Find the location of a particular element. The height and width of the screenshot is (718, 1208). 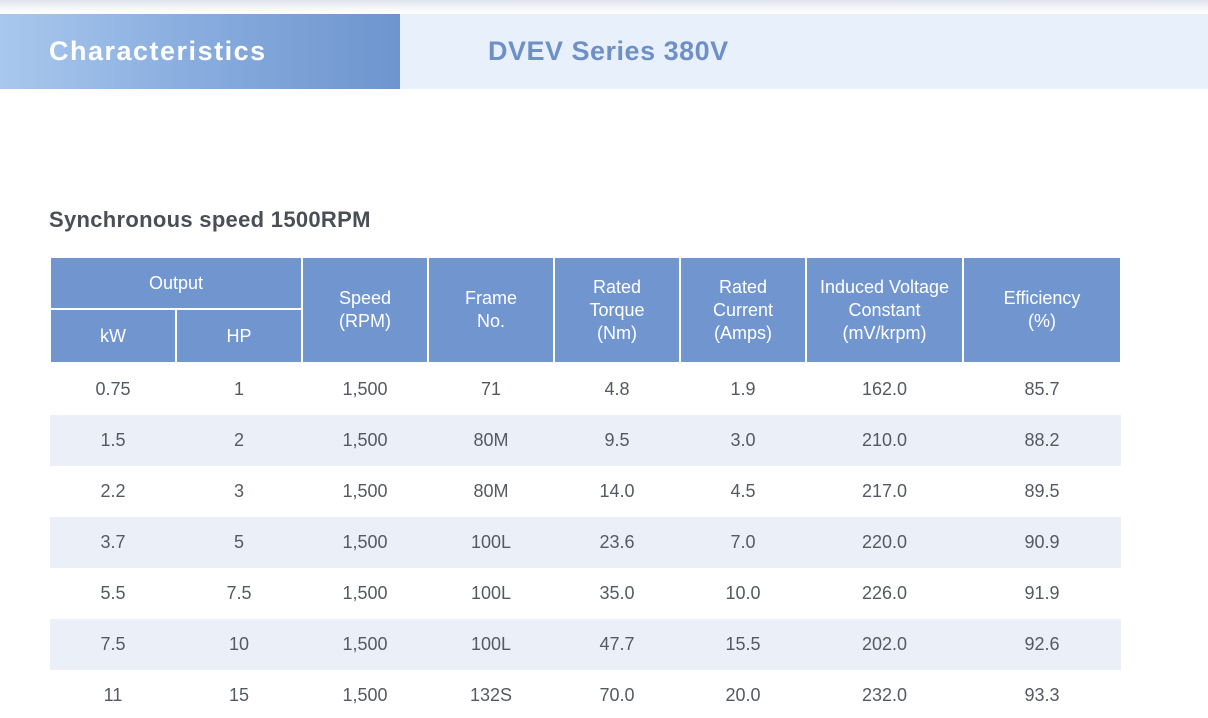

header-current: Rated Current (Amps) is located at coordinates (743, 310).